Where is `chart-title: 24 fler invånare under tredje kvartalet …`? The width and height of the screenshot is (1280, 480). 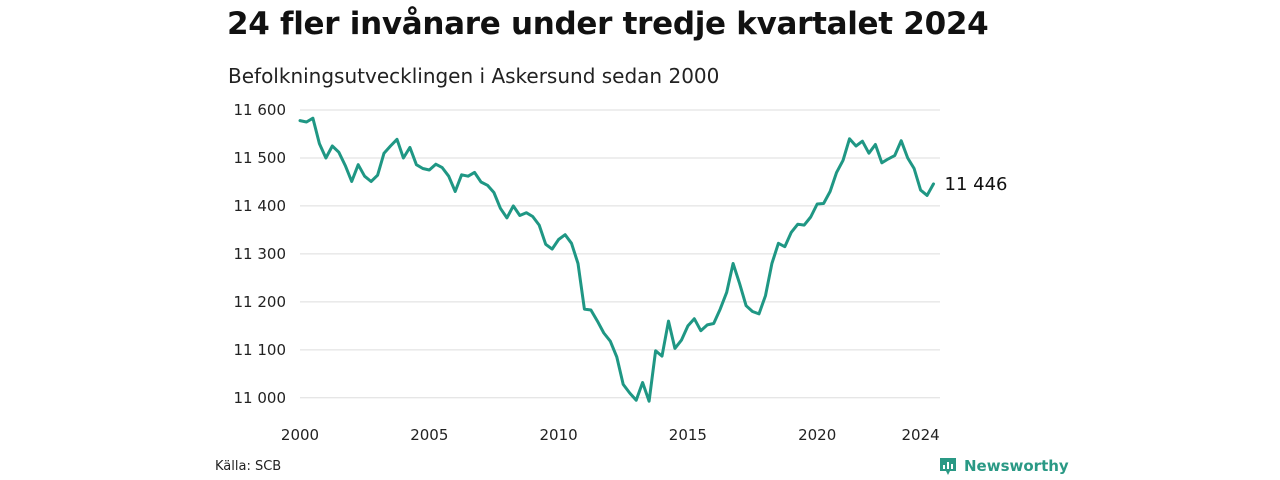
chart-title: 24 fler invånare under tredje kvartalet … is located at coordinates (608, 24).